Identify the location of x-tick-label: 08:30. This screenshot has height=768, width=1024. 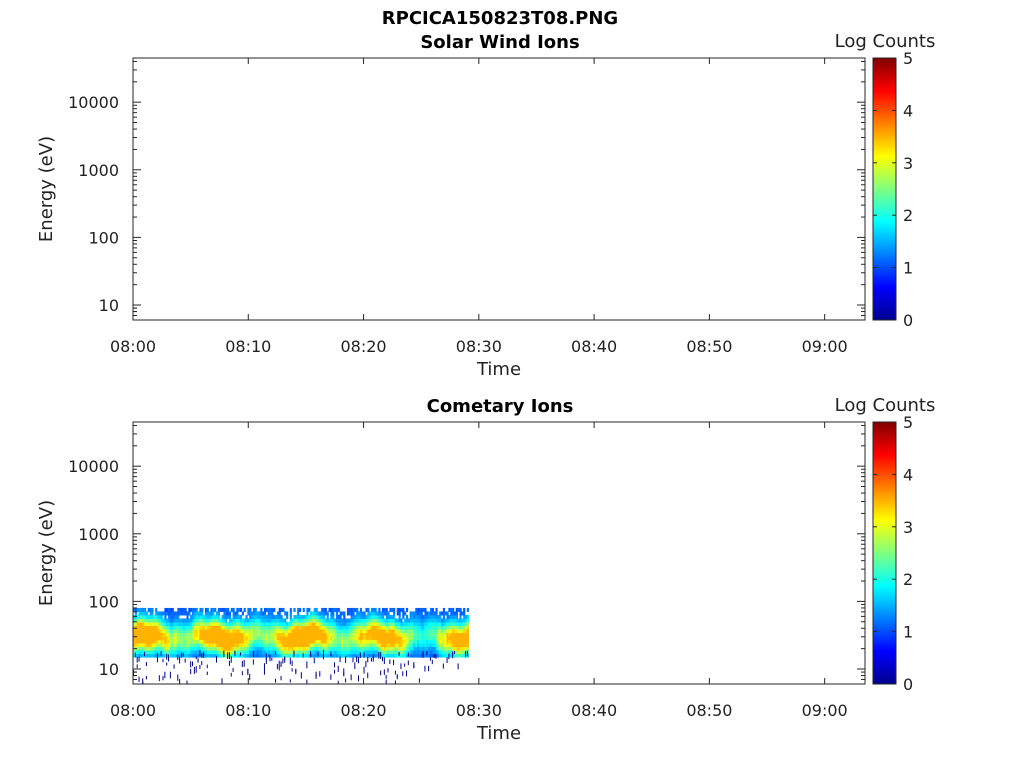
(479, 710).